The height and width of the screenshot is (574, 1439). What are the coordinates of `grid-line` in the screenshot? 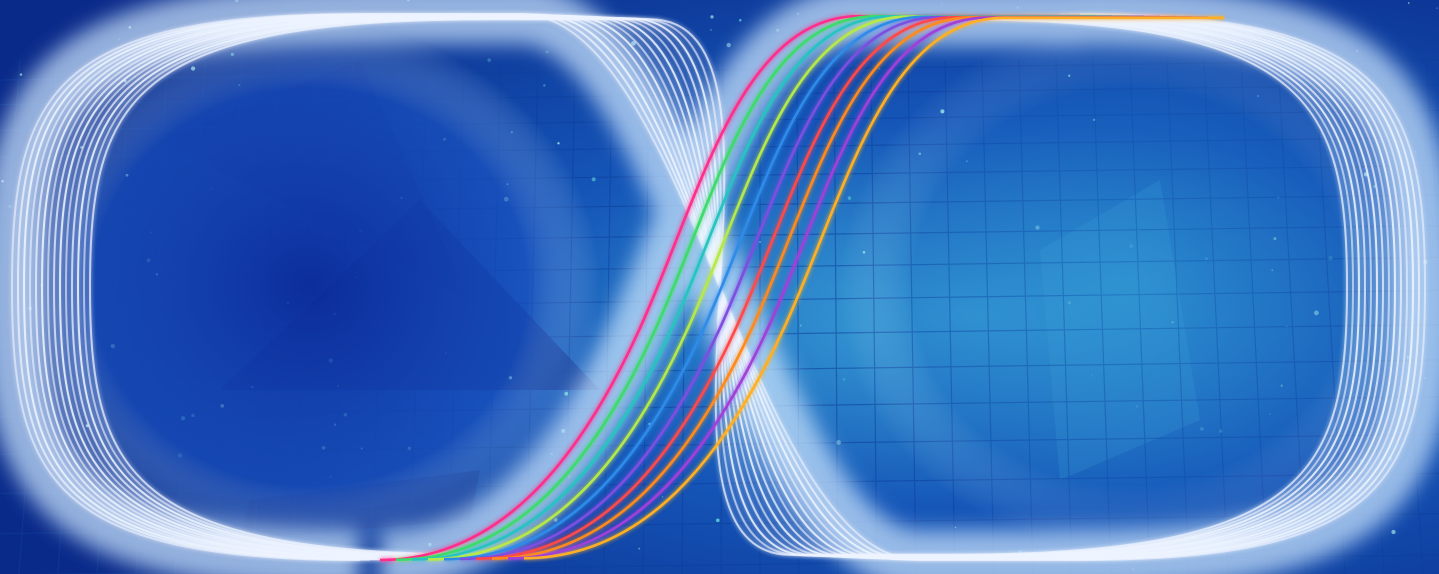 It's located at (608, 316).